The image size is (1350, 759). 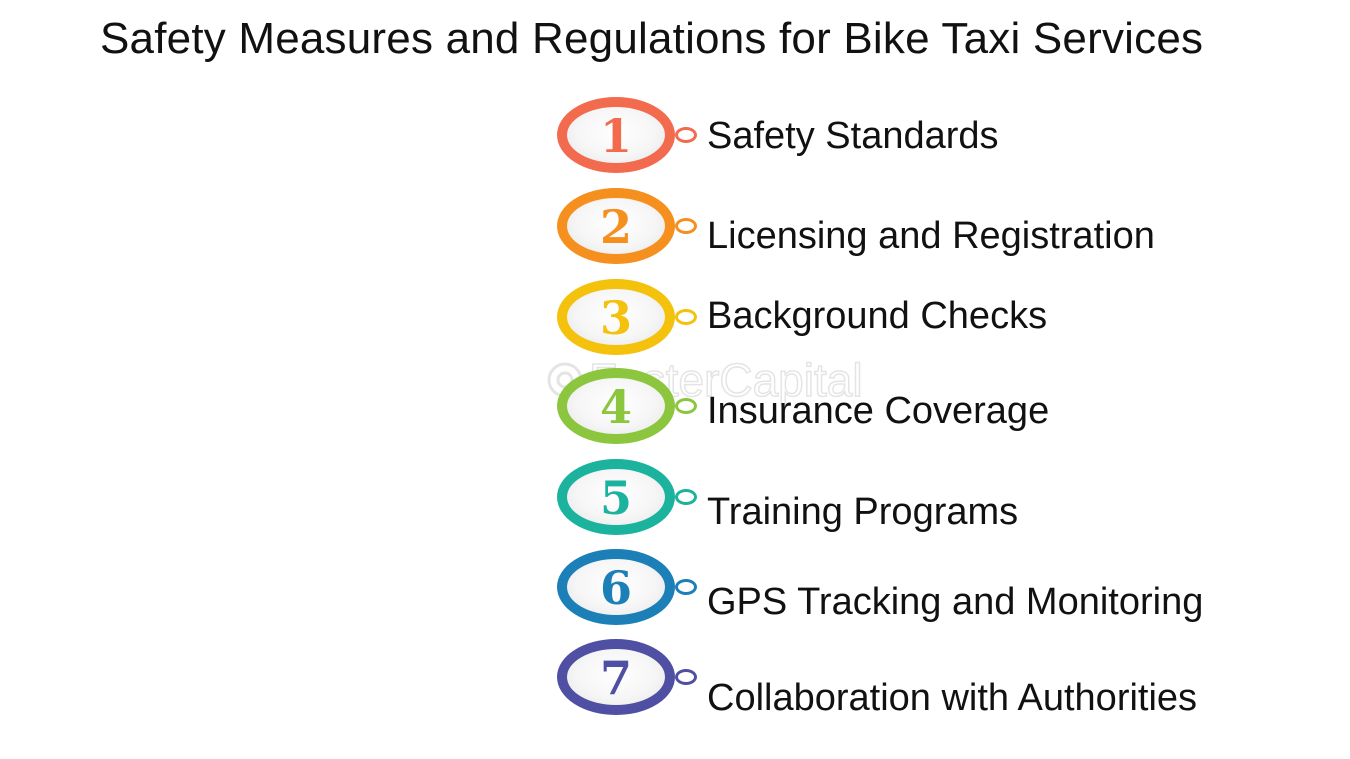 I want to click on step-item-6: 6 GPS Tracking and Monitoring, so click(x=905, y=587).